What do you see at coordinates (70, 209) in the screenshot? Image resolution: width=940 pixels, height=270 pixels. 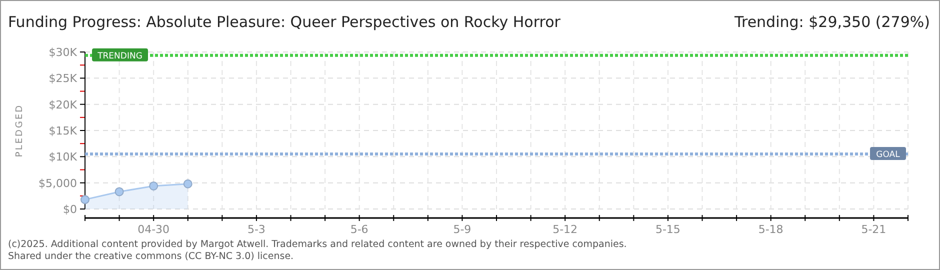 I see `y-tick-label: $0` at bounding box center [70, 209].